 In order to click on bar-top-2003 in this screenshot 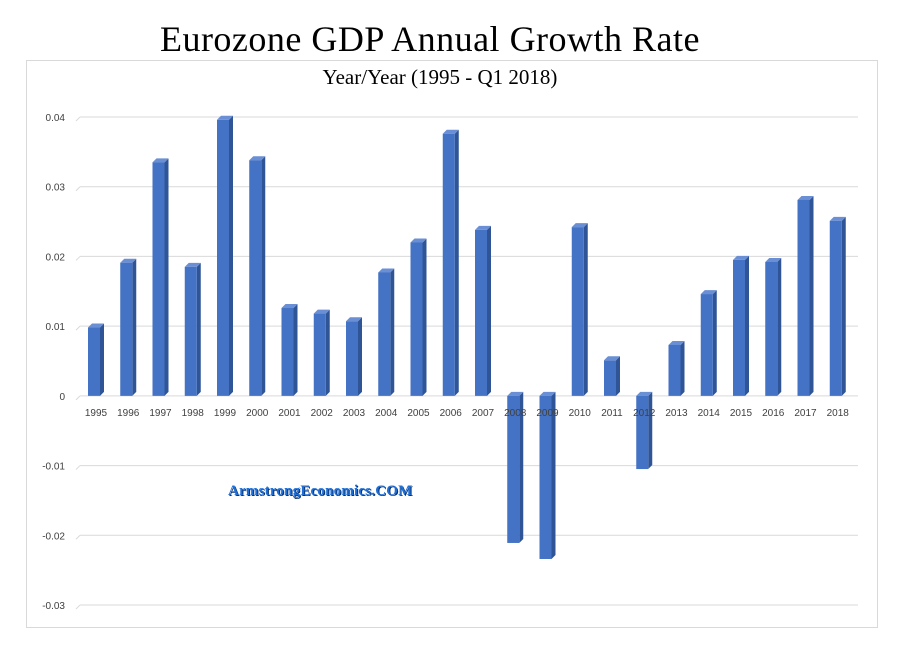, I will do `click(354, 319)`.